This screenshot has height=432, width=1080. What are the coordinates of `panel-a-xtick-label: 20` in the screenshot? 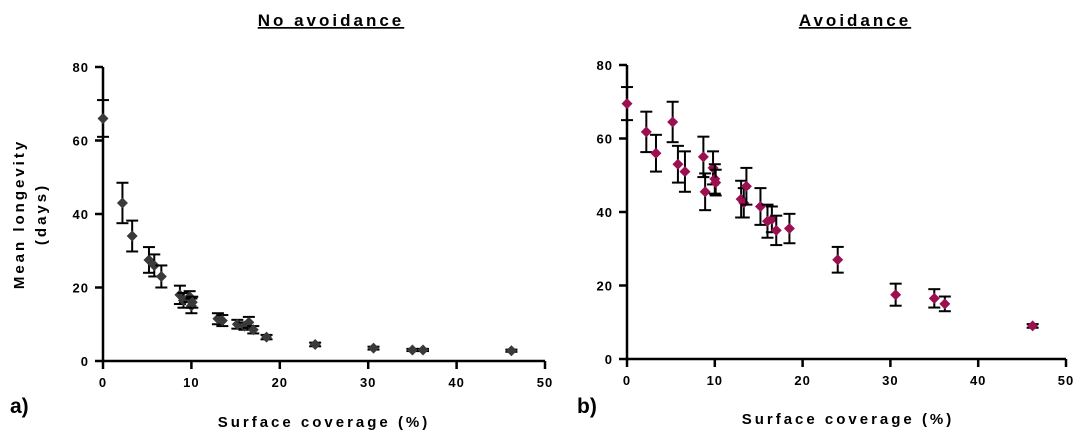 It's located at (280, 382).